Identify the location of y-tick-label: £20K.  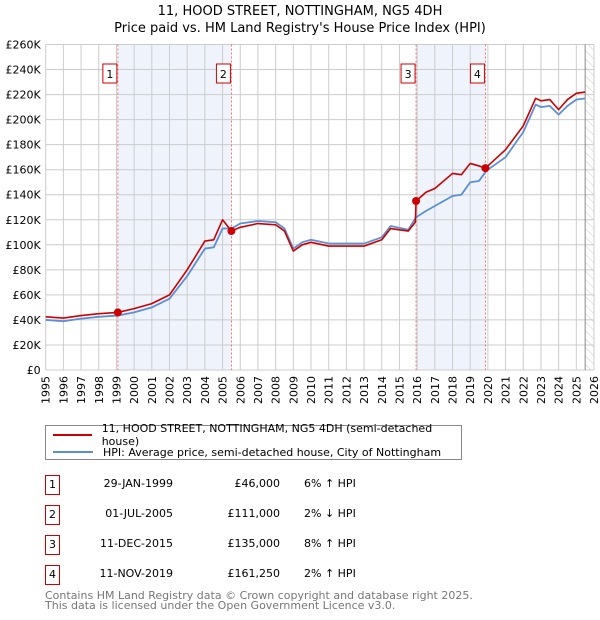
(26, 345).